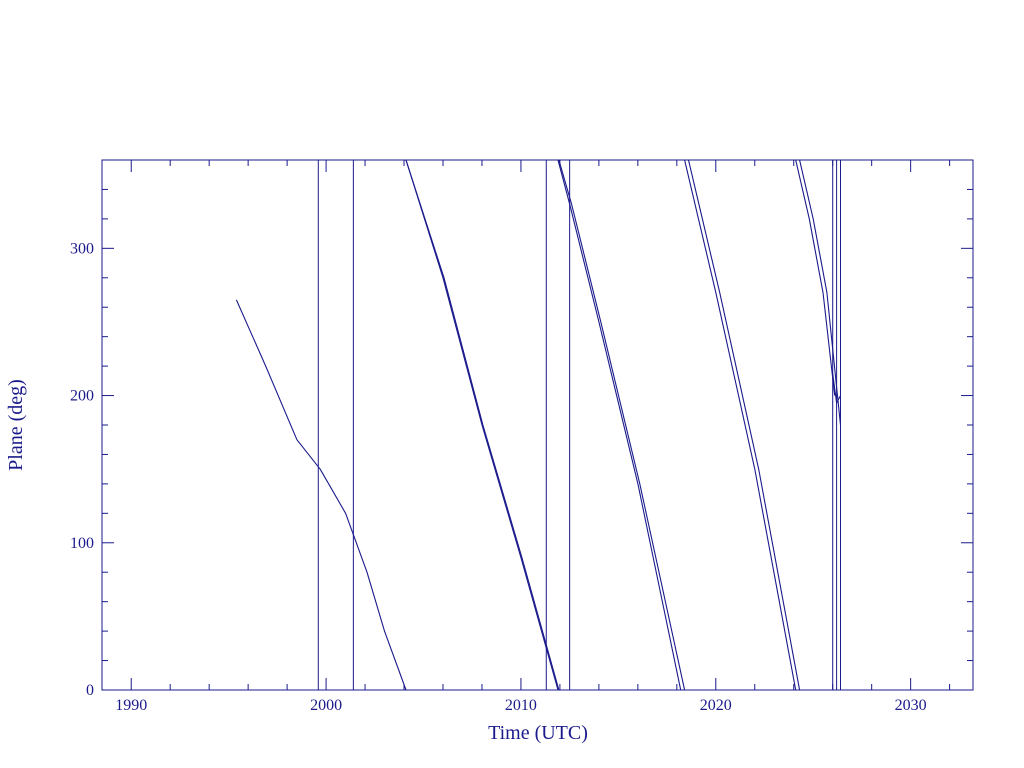 The image size is (1024, 768). Describe the element at coordinates (90, 690) in the screenshot. I see `y-tick-label-0: 0` at that location.